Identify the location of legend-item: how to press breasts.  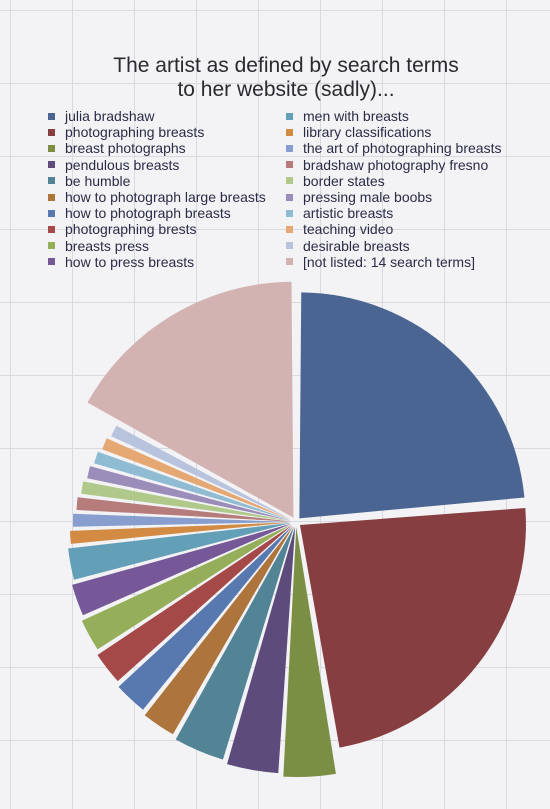
(167, 262).